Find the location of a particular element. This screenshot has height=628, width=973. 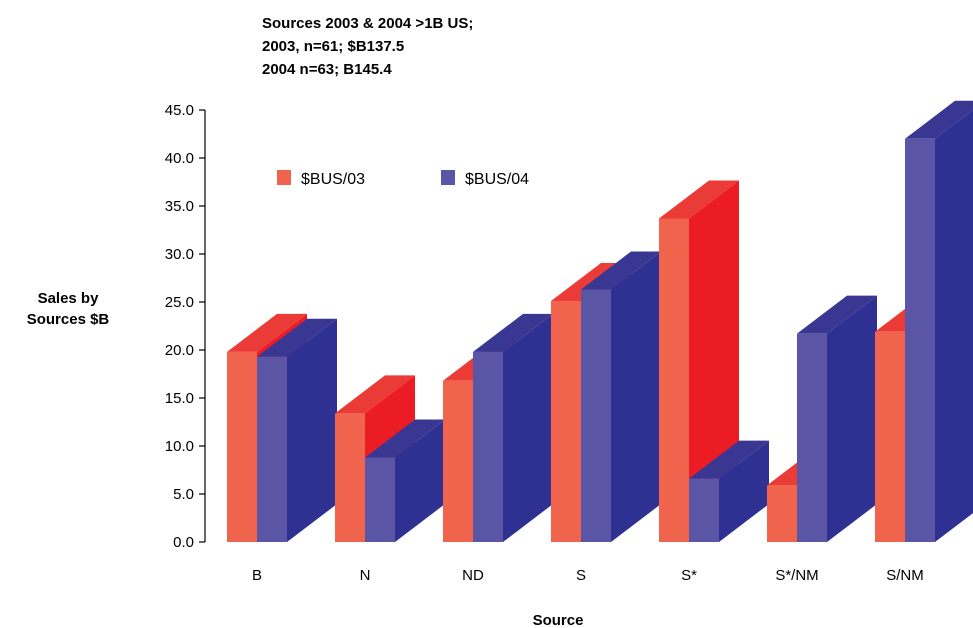

y-tick-label: 15.0 is located at coordinates (179, 398).